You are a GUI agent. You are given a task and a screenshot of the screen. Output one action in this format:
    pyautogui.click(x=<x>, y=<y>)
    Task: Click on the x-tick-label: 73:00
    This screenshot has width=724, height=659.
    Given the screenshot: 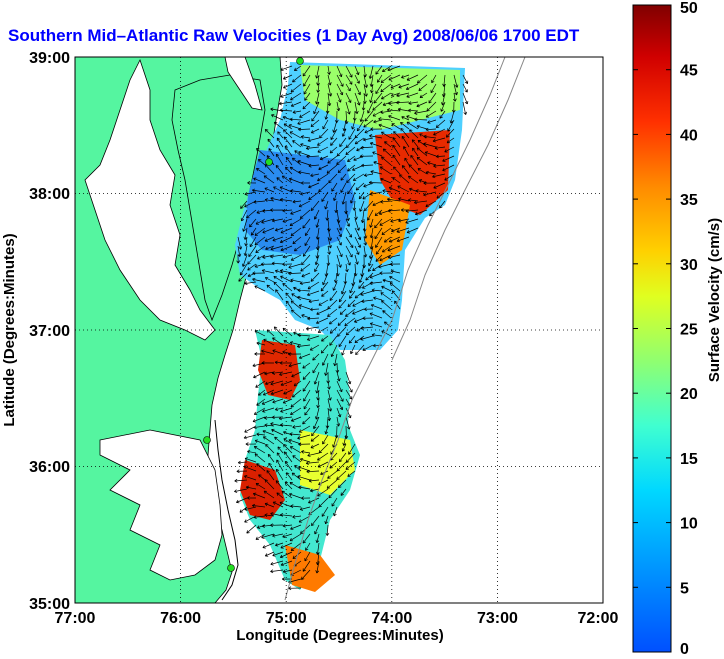 What is the action you would take?
    pyautogui.click(x=497, y=618)
    